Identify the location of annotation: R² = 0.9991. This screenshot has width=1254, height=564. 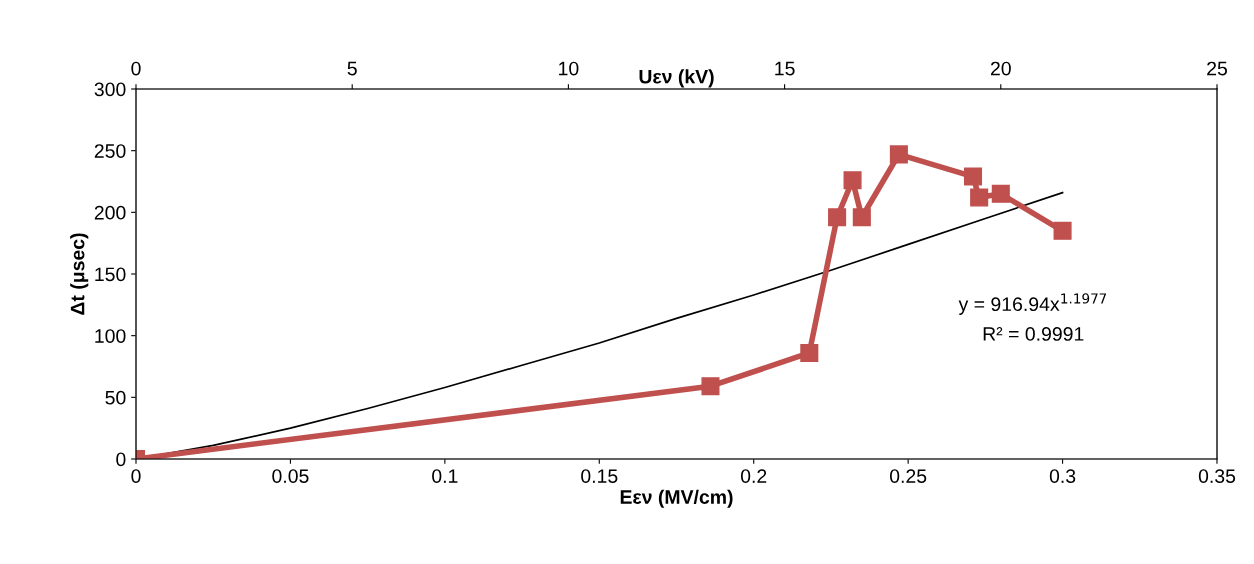
(1033, 334).